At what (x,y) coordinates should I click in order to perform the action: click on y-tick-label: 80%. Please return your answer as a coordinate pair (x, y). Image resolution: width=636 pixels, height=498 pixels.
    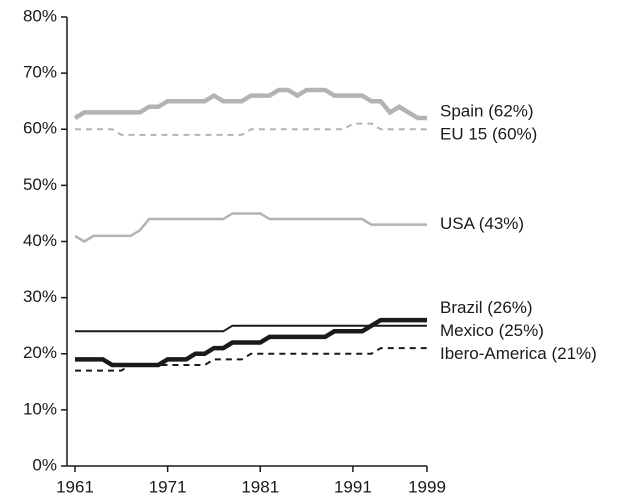
    Looking at the image, I should click on (40, 15).